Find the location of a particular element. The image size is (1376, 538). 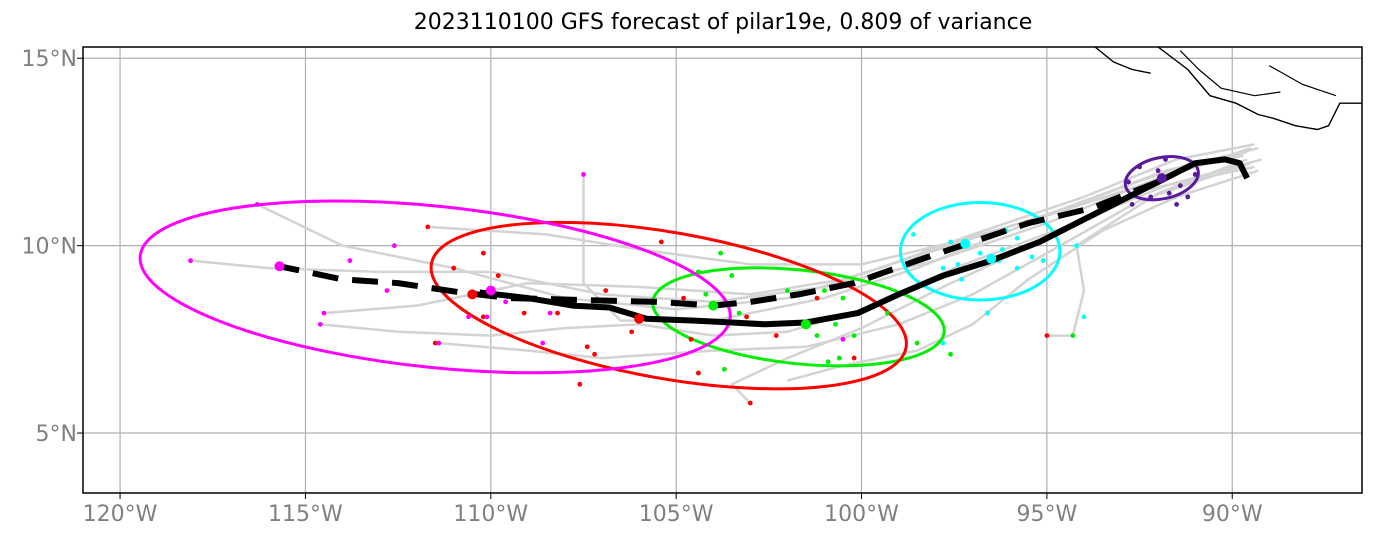

lon-tick-label: 115°W is located at coordinates (305, 514).